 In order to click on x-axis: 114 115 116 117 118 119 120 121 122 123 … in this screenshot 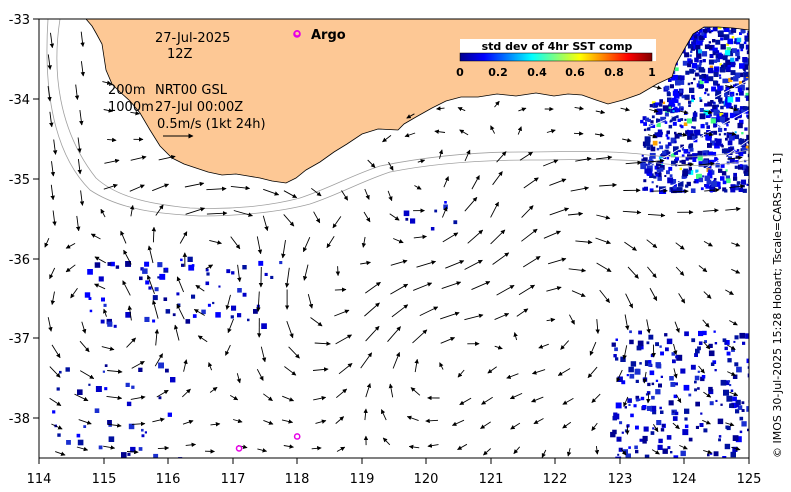, I will do `click(394, 472)`.